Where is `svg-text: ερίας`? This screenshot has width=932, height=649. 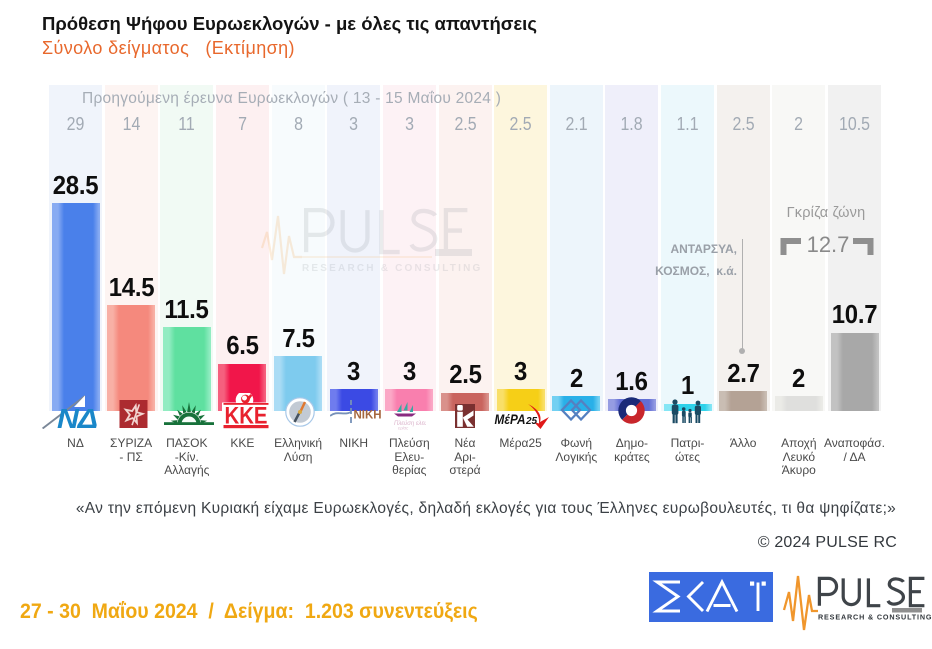
svg-text: ερίας is located at coordinates (403, 428).